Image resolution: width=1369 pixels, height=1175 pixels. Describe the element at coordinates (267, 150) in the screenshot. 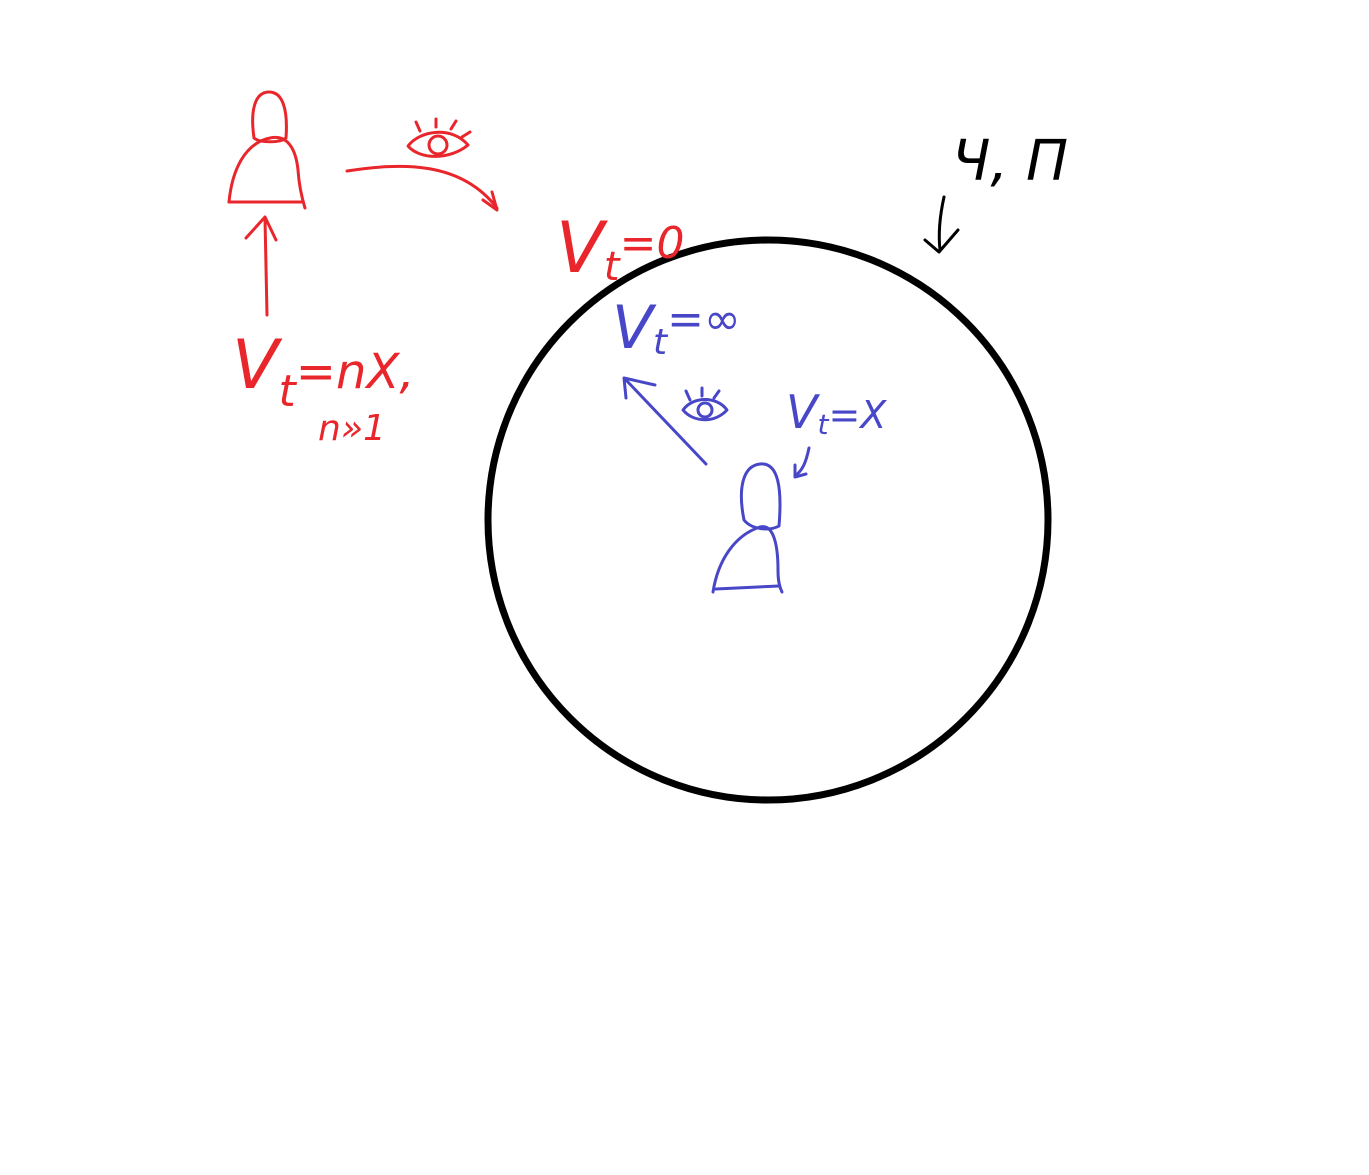

I see `outer-person-icon` at that location.